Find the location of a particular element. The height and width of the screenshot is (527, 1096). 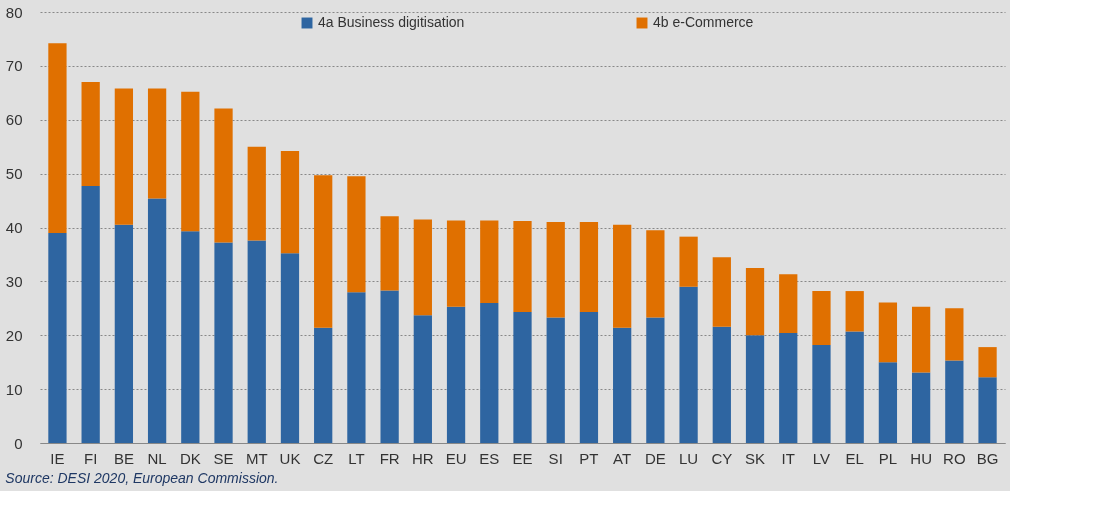

x-tick-label: LV is located at coordinates (821, 458).